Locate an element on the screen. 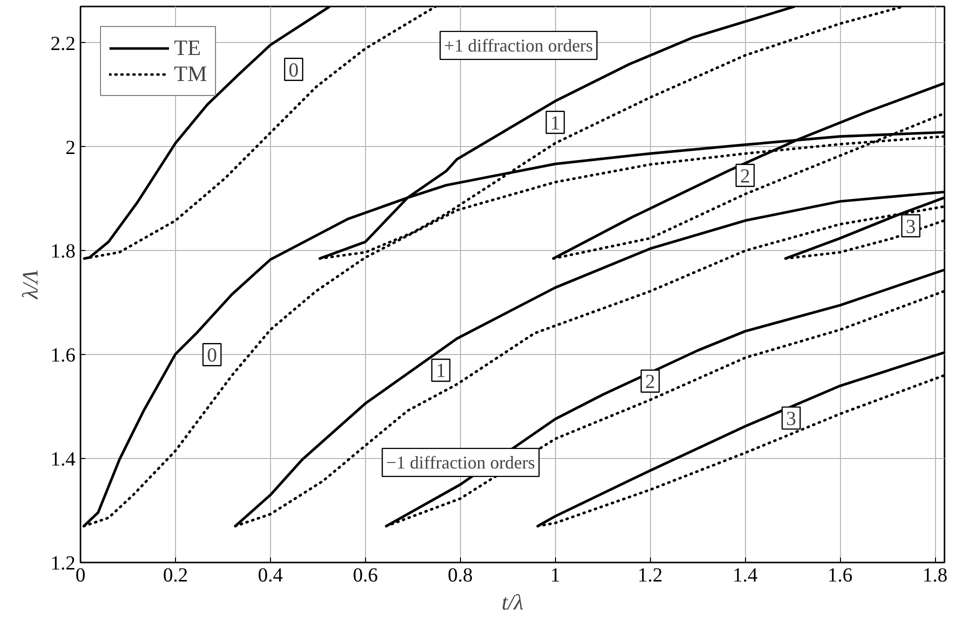  y-axis-title: λ/Λ is located at coordinates (30, 284).